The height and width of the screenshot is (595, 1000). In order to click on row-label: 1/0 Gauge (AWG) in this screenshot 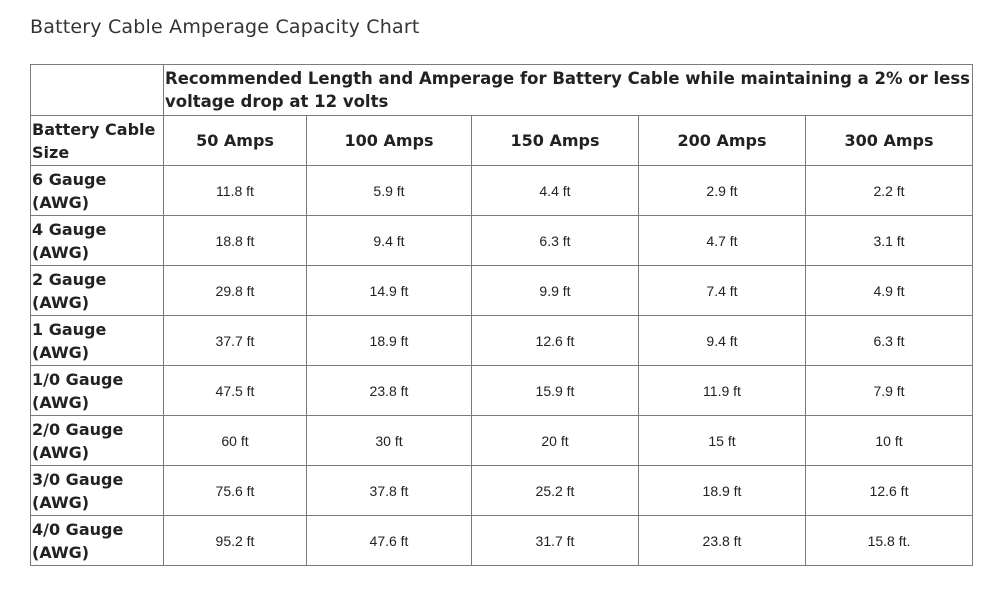, I will do `click(97, 390)`.